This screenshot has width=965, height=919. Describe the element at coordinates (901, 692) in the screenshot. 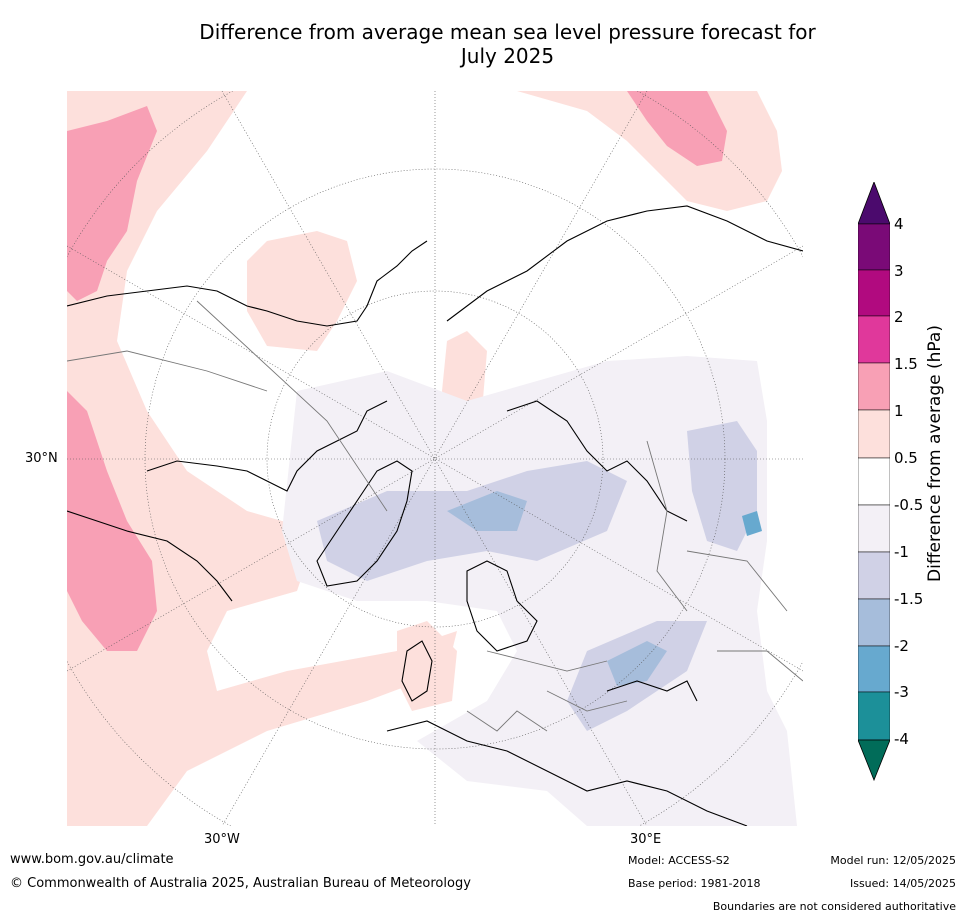

I see `cbar-tick-minus-3: -3` at that location.